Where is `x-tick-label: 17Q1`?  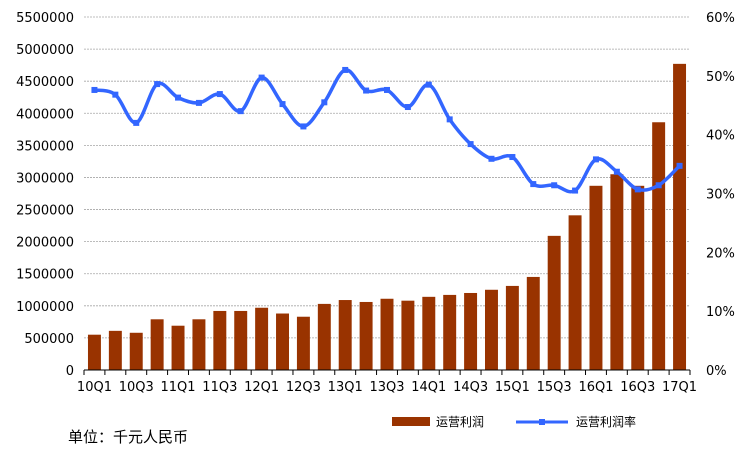
x-tick-label: 17Q1 is located at coordinates (679, 387).